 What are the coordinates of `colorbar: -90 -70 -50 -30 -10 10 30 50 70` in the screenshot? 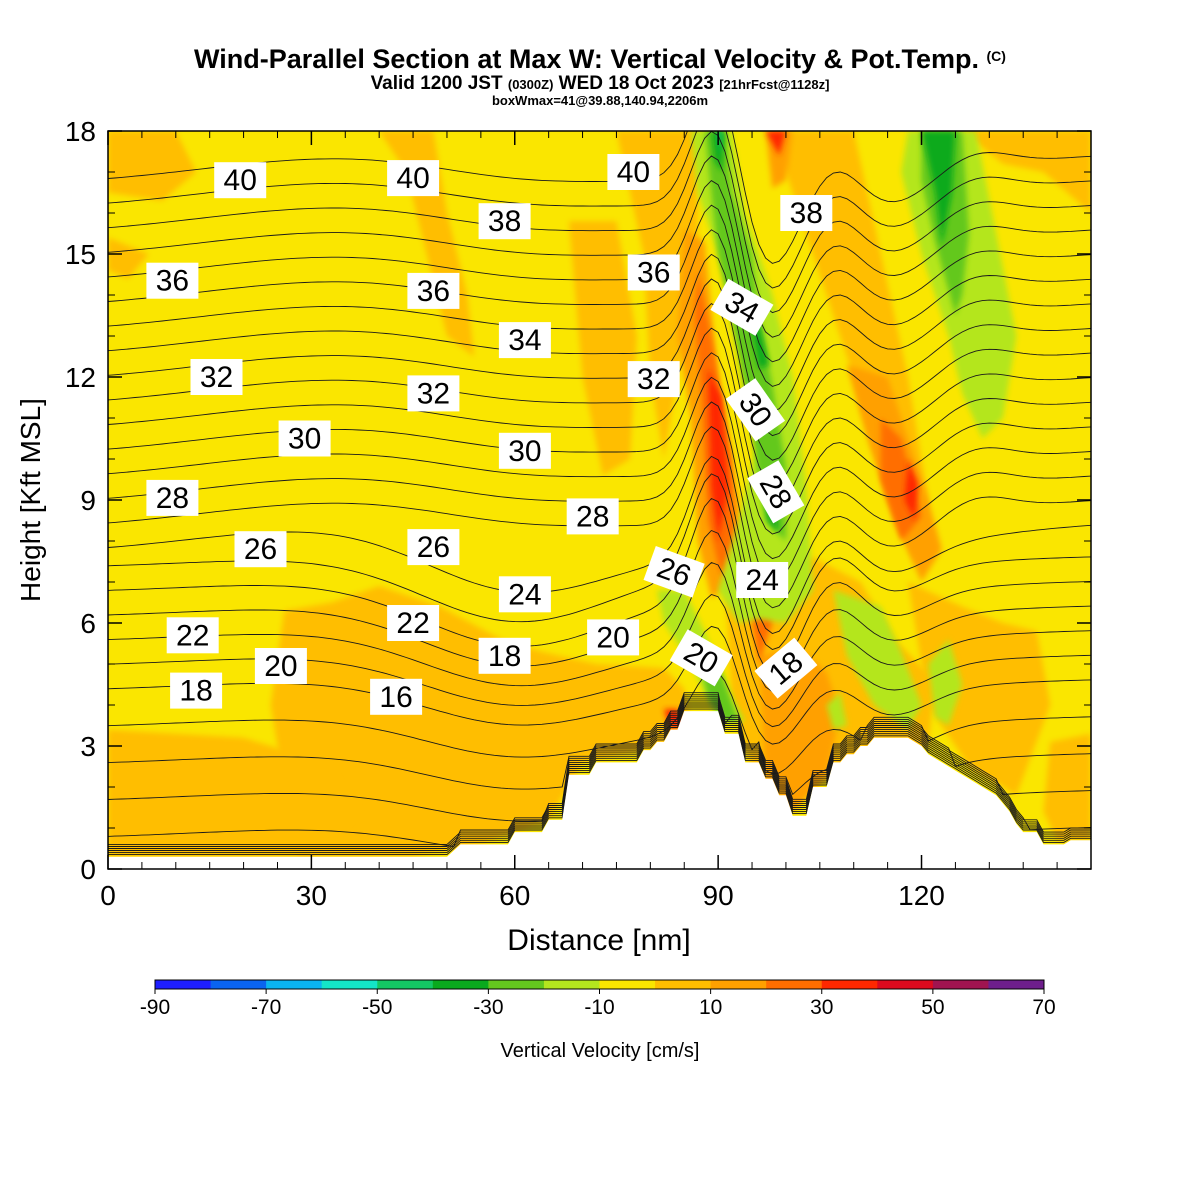 It's located at (598, 999).